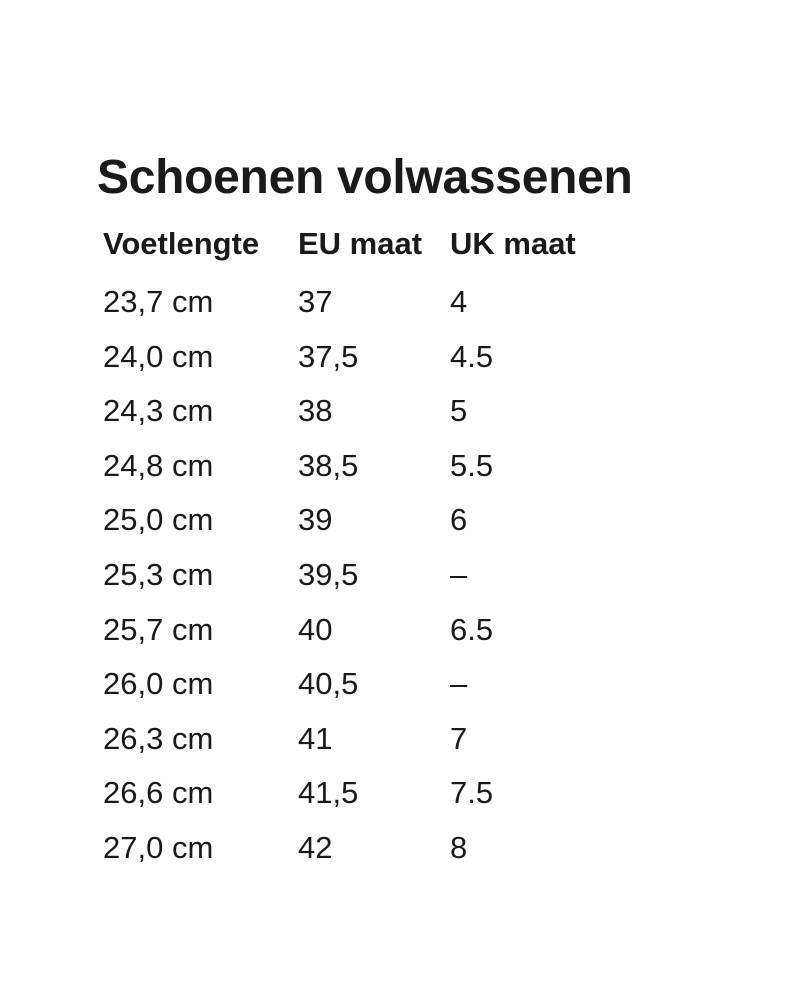 Image resolution: width=800 pixels, height=1000 pixels. What do you see at coordinates (403, 744) in the screenshot?
I see `table-row: 26,3 cm 41 7` at bounding box center [403, 744].